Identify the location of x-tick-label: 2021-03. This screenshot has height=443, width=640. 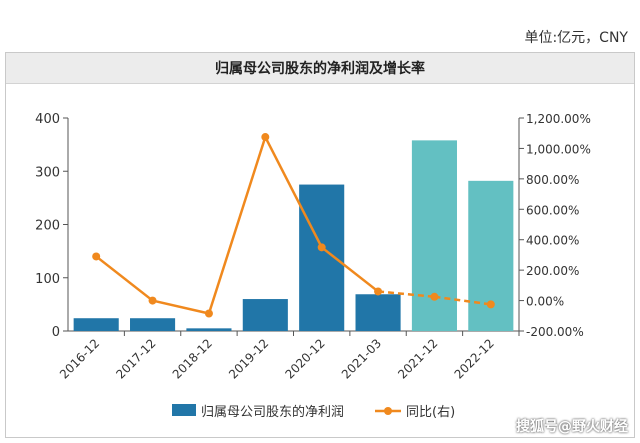
(361, 358).